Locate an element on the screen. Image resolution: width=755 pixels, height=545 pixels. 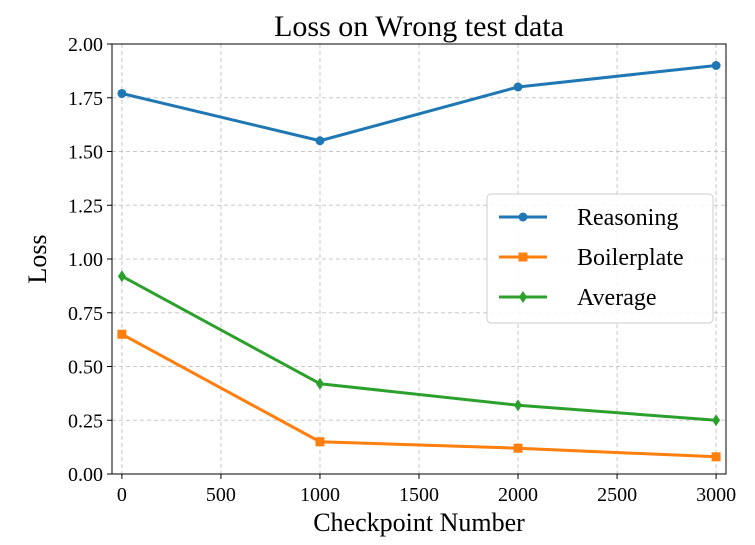
x-tick-label: 1000 is located at coordinates (320, 495).